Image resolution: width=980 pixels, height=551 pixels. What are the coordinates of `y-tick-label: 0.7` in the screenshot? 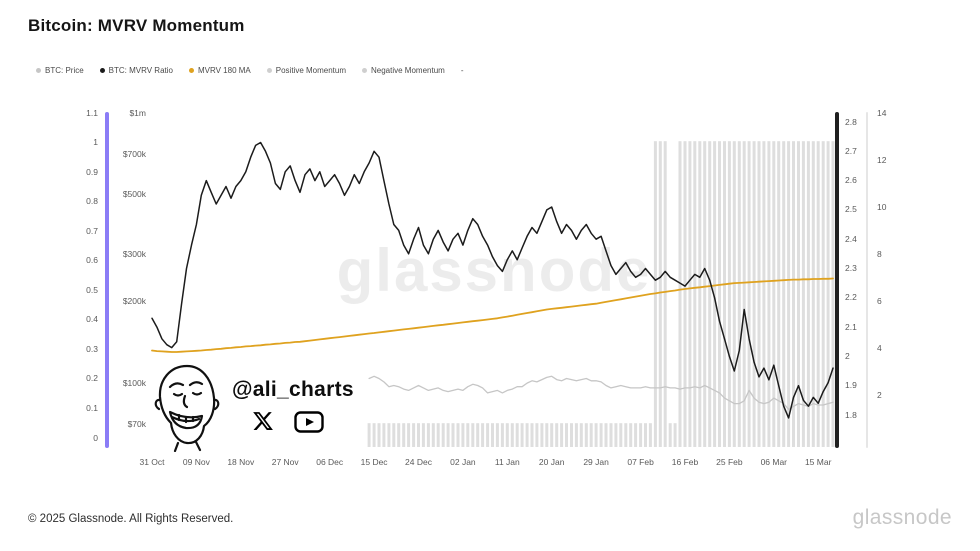 It's located at (92, 230).